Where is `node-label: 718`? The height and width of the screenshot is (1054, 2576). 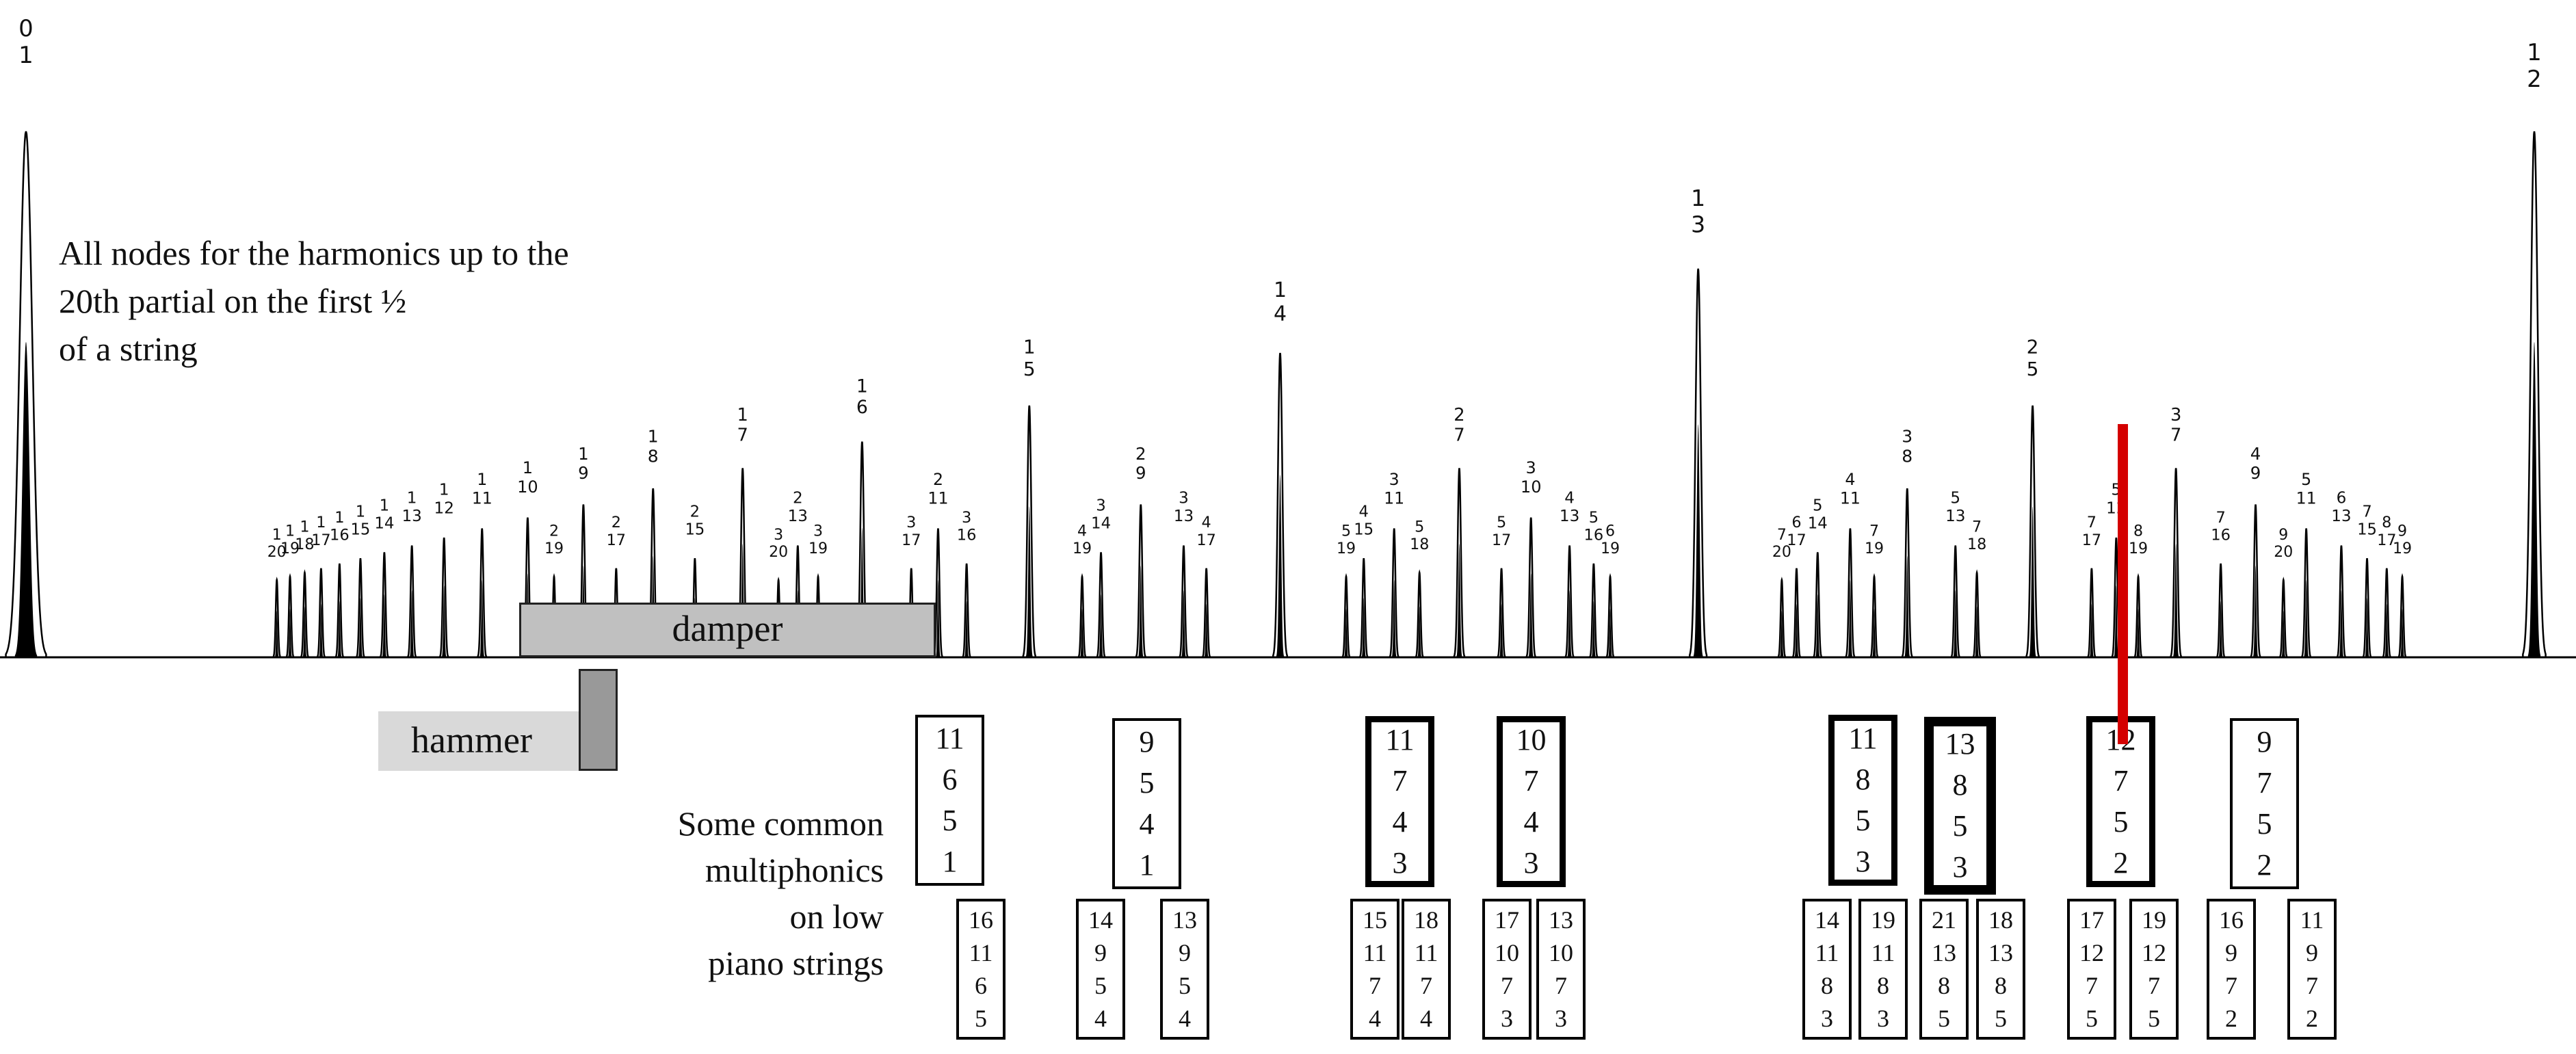
node-label: 718 is located at coordinates (1976, 536).